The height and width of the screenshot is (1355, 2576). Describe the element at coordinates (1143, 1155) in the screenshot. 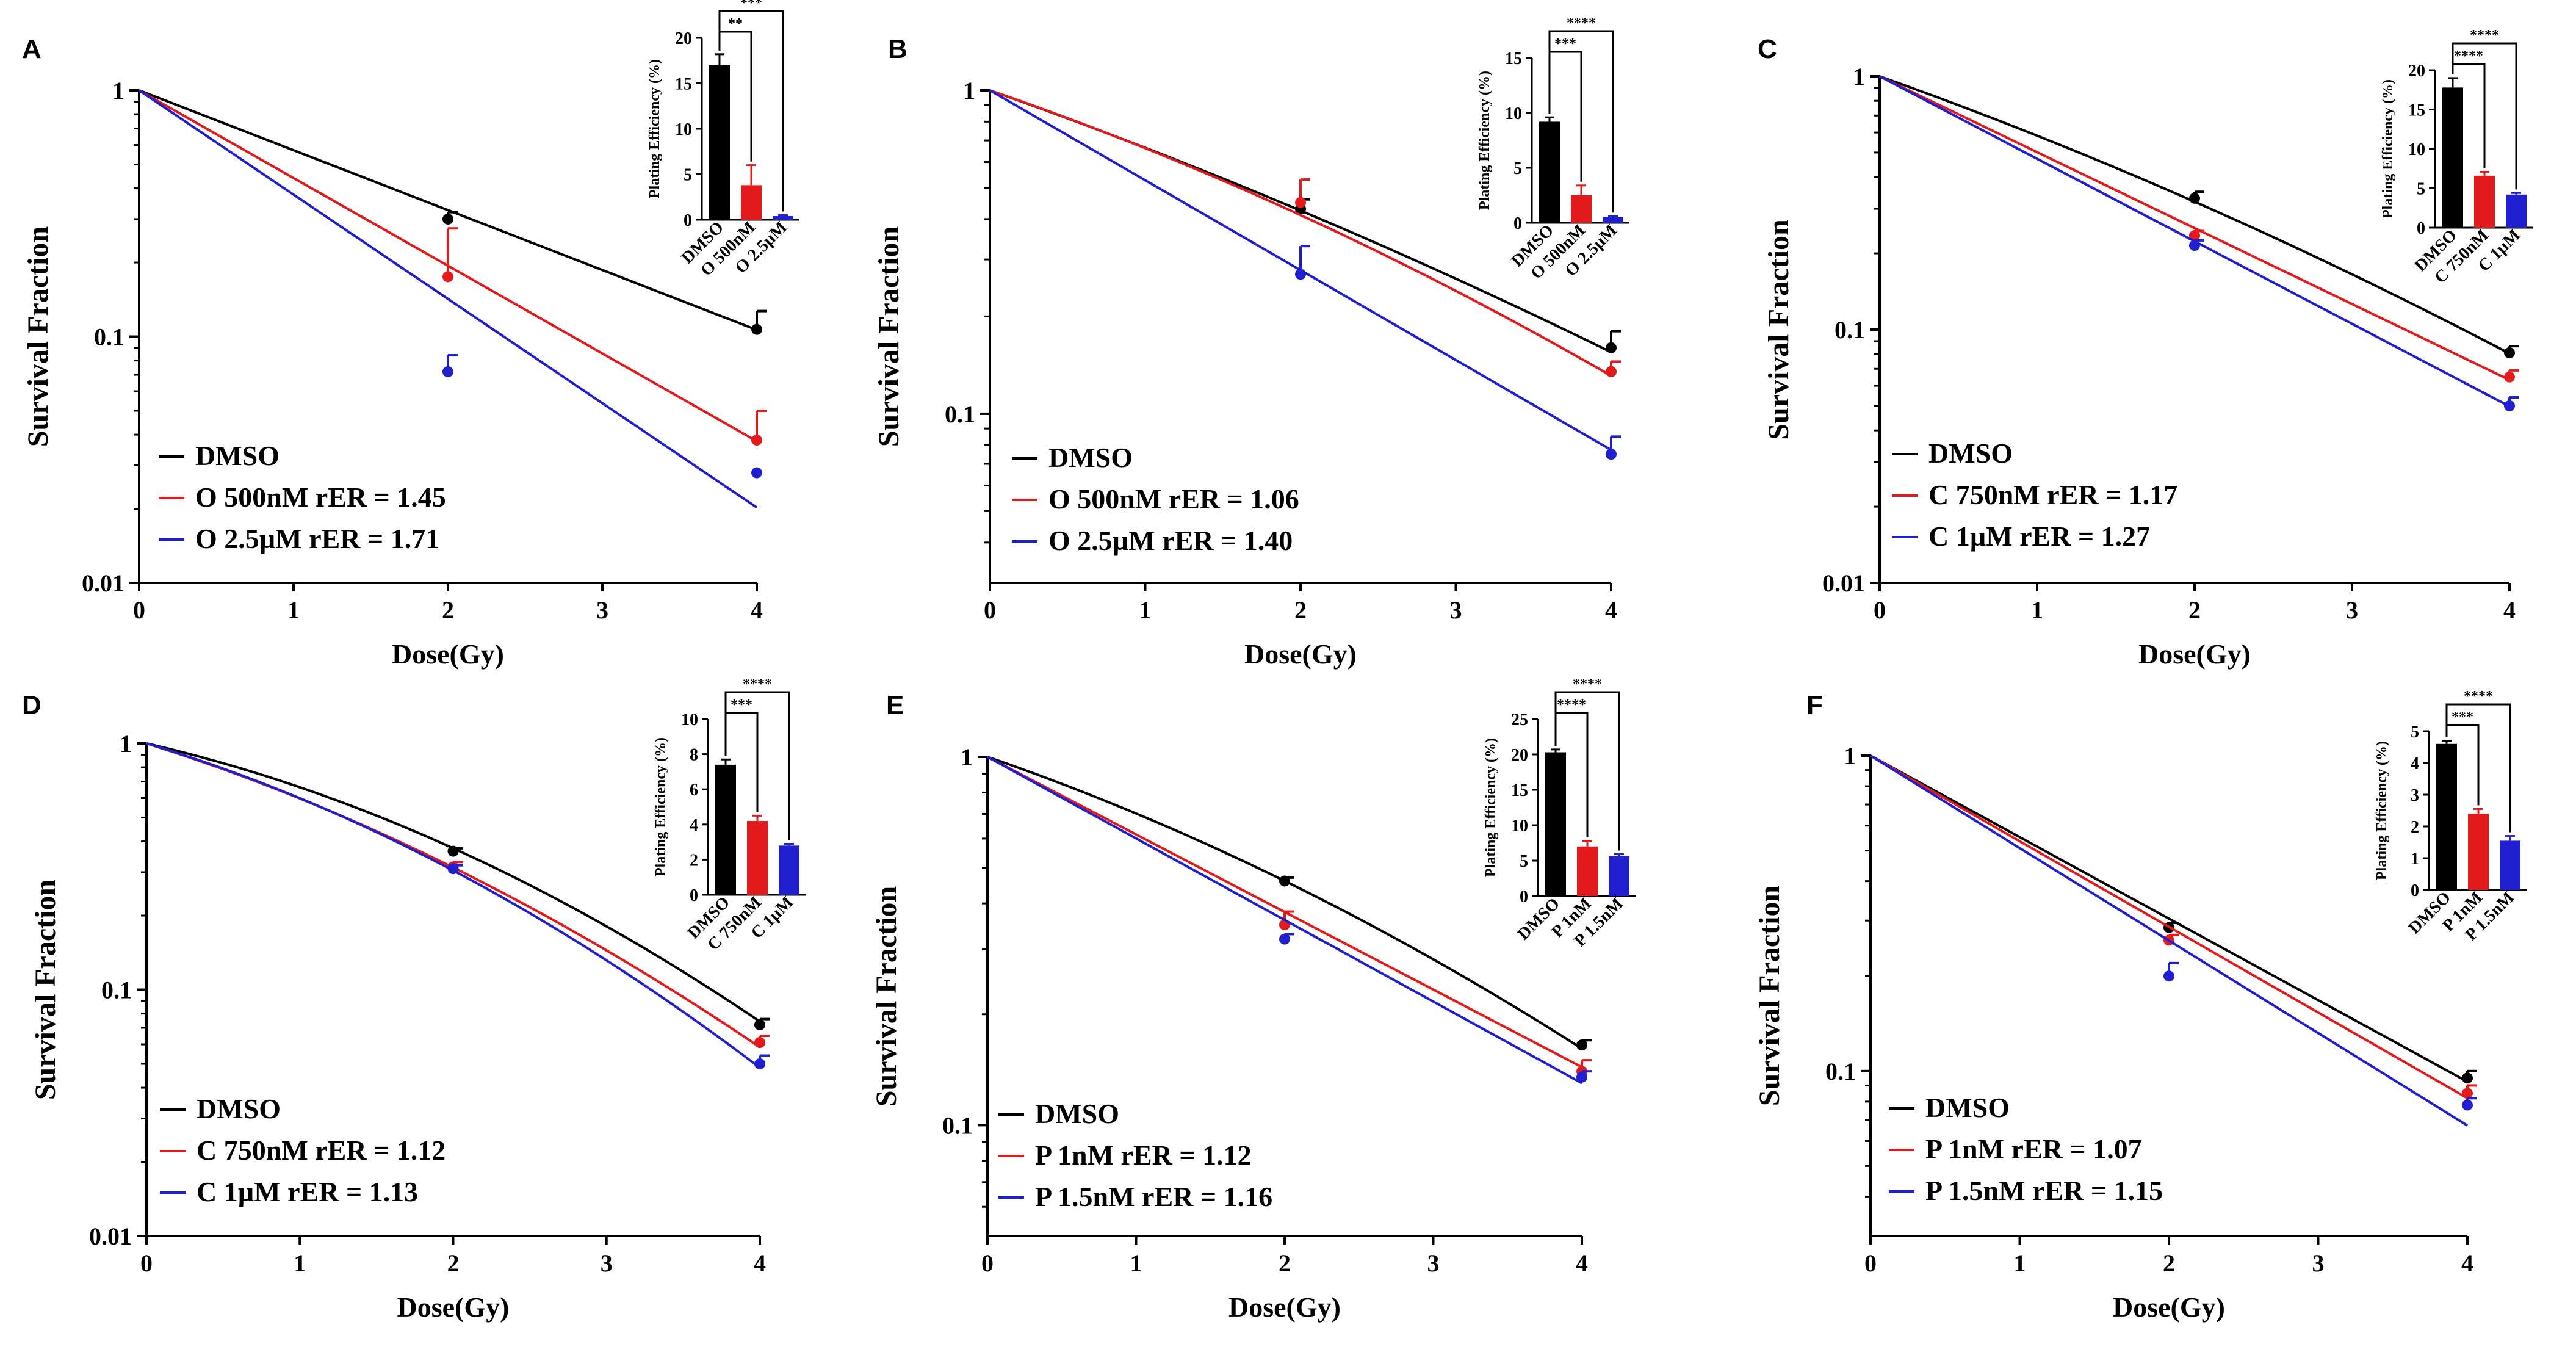

I see `legend-entry: P 1nM rER = 1.12` at that location.